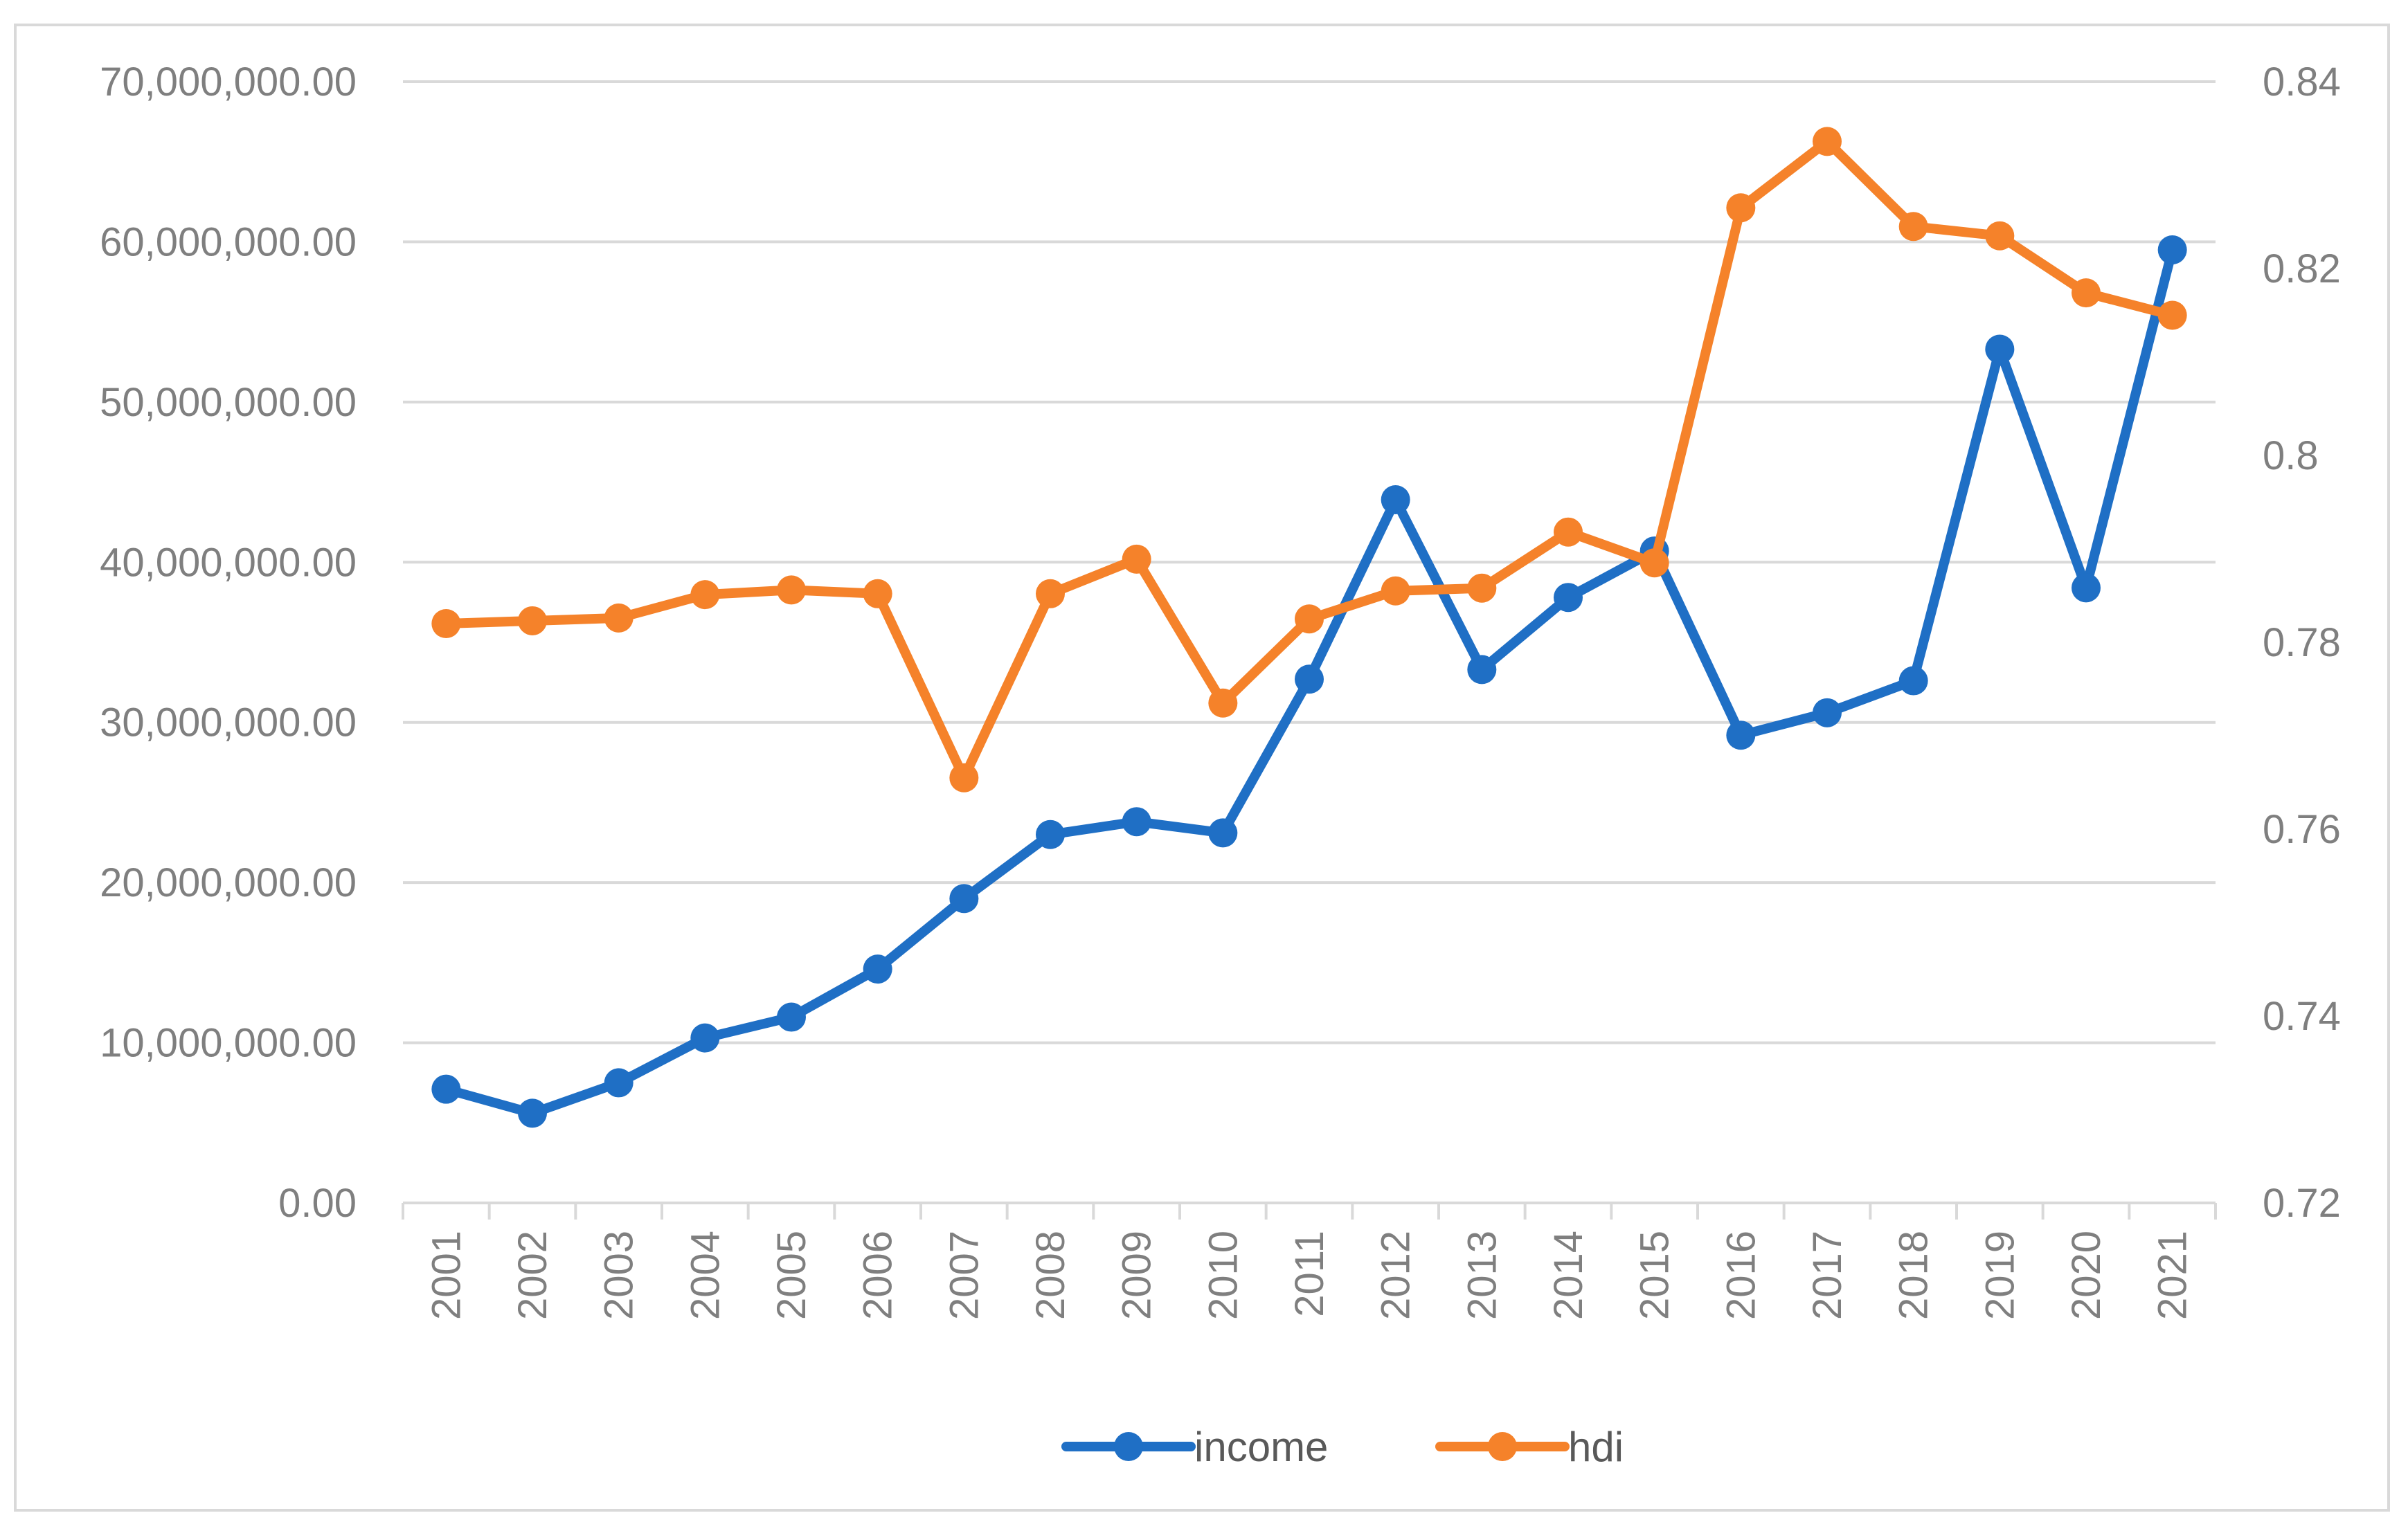  What do you see at coordinates (1137, 1275) in the screenshot?
I see `x-axis-tick-label: 2009` at bounding box center [1137, 1275].